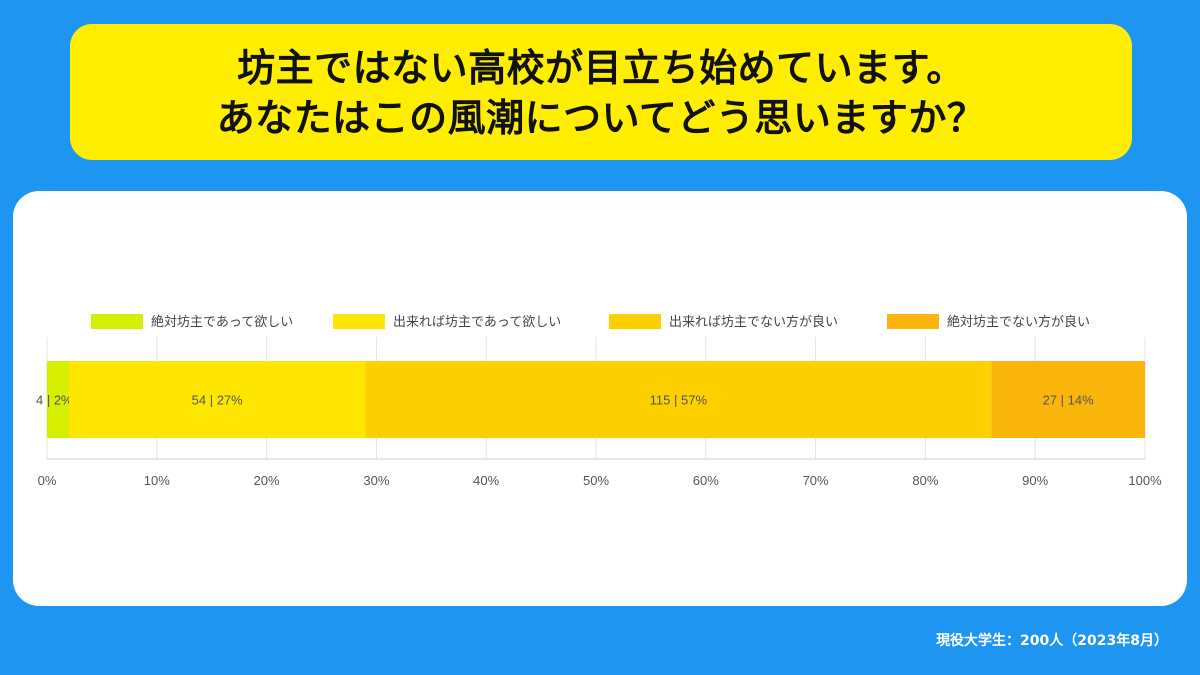 The width and height of the screenshot is (1200, 675). I want to click on title-line-2: あなたはこの風潮についてどう思いますか？, so click(601, 118).